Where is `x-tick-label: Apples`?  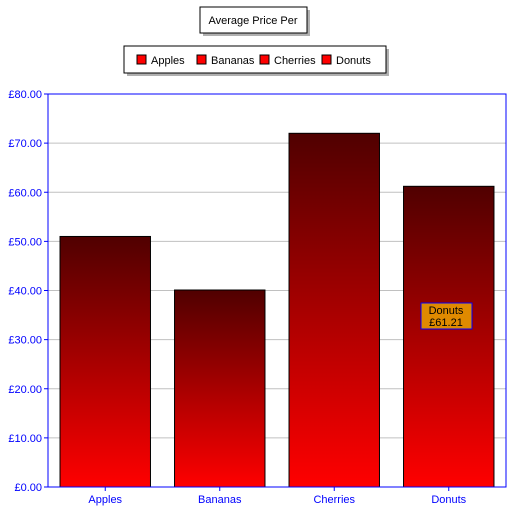
x-tick-label: Apples is located at coordinates (105, 500).